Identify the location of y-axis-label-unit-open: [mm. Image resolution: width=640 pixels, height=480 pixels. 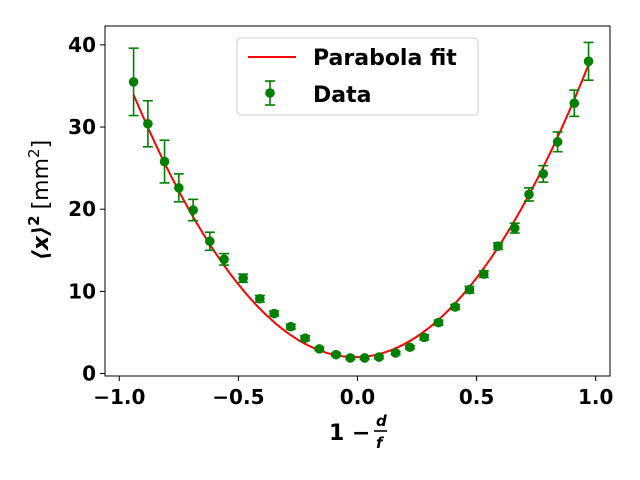
(41, 183).